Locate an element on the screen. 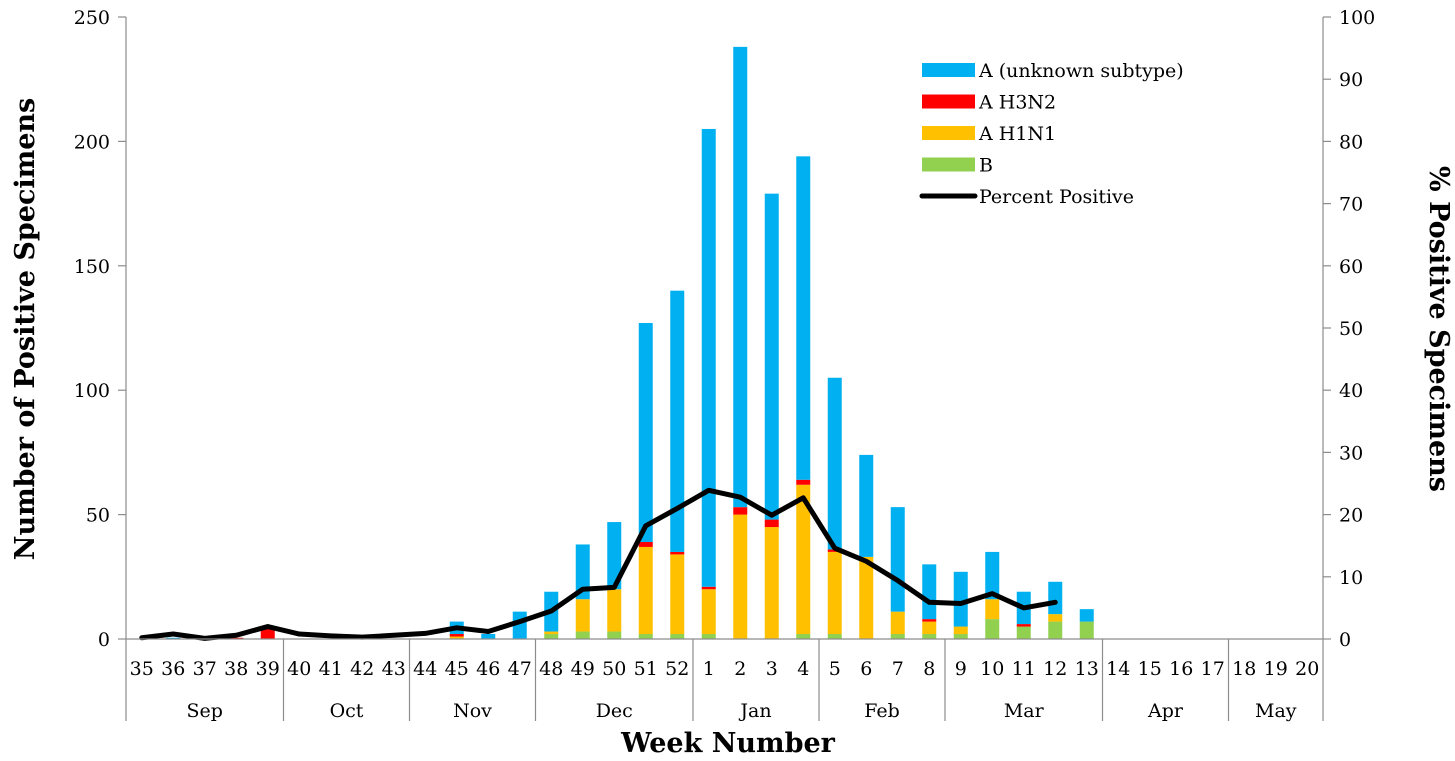 This screenshot has height=761, width=1455. percent-positive-line is located at coordinates (598, 564).